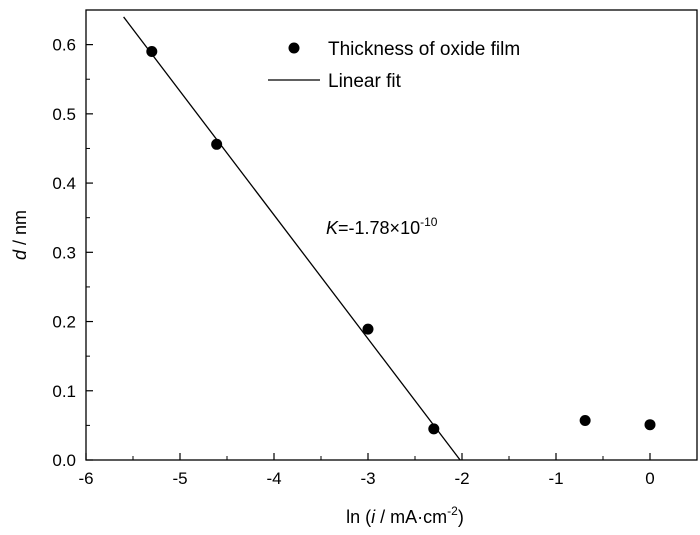  I want to click on slope-annotation: K=-1.78×10-10, so click(382, 226).